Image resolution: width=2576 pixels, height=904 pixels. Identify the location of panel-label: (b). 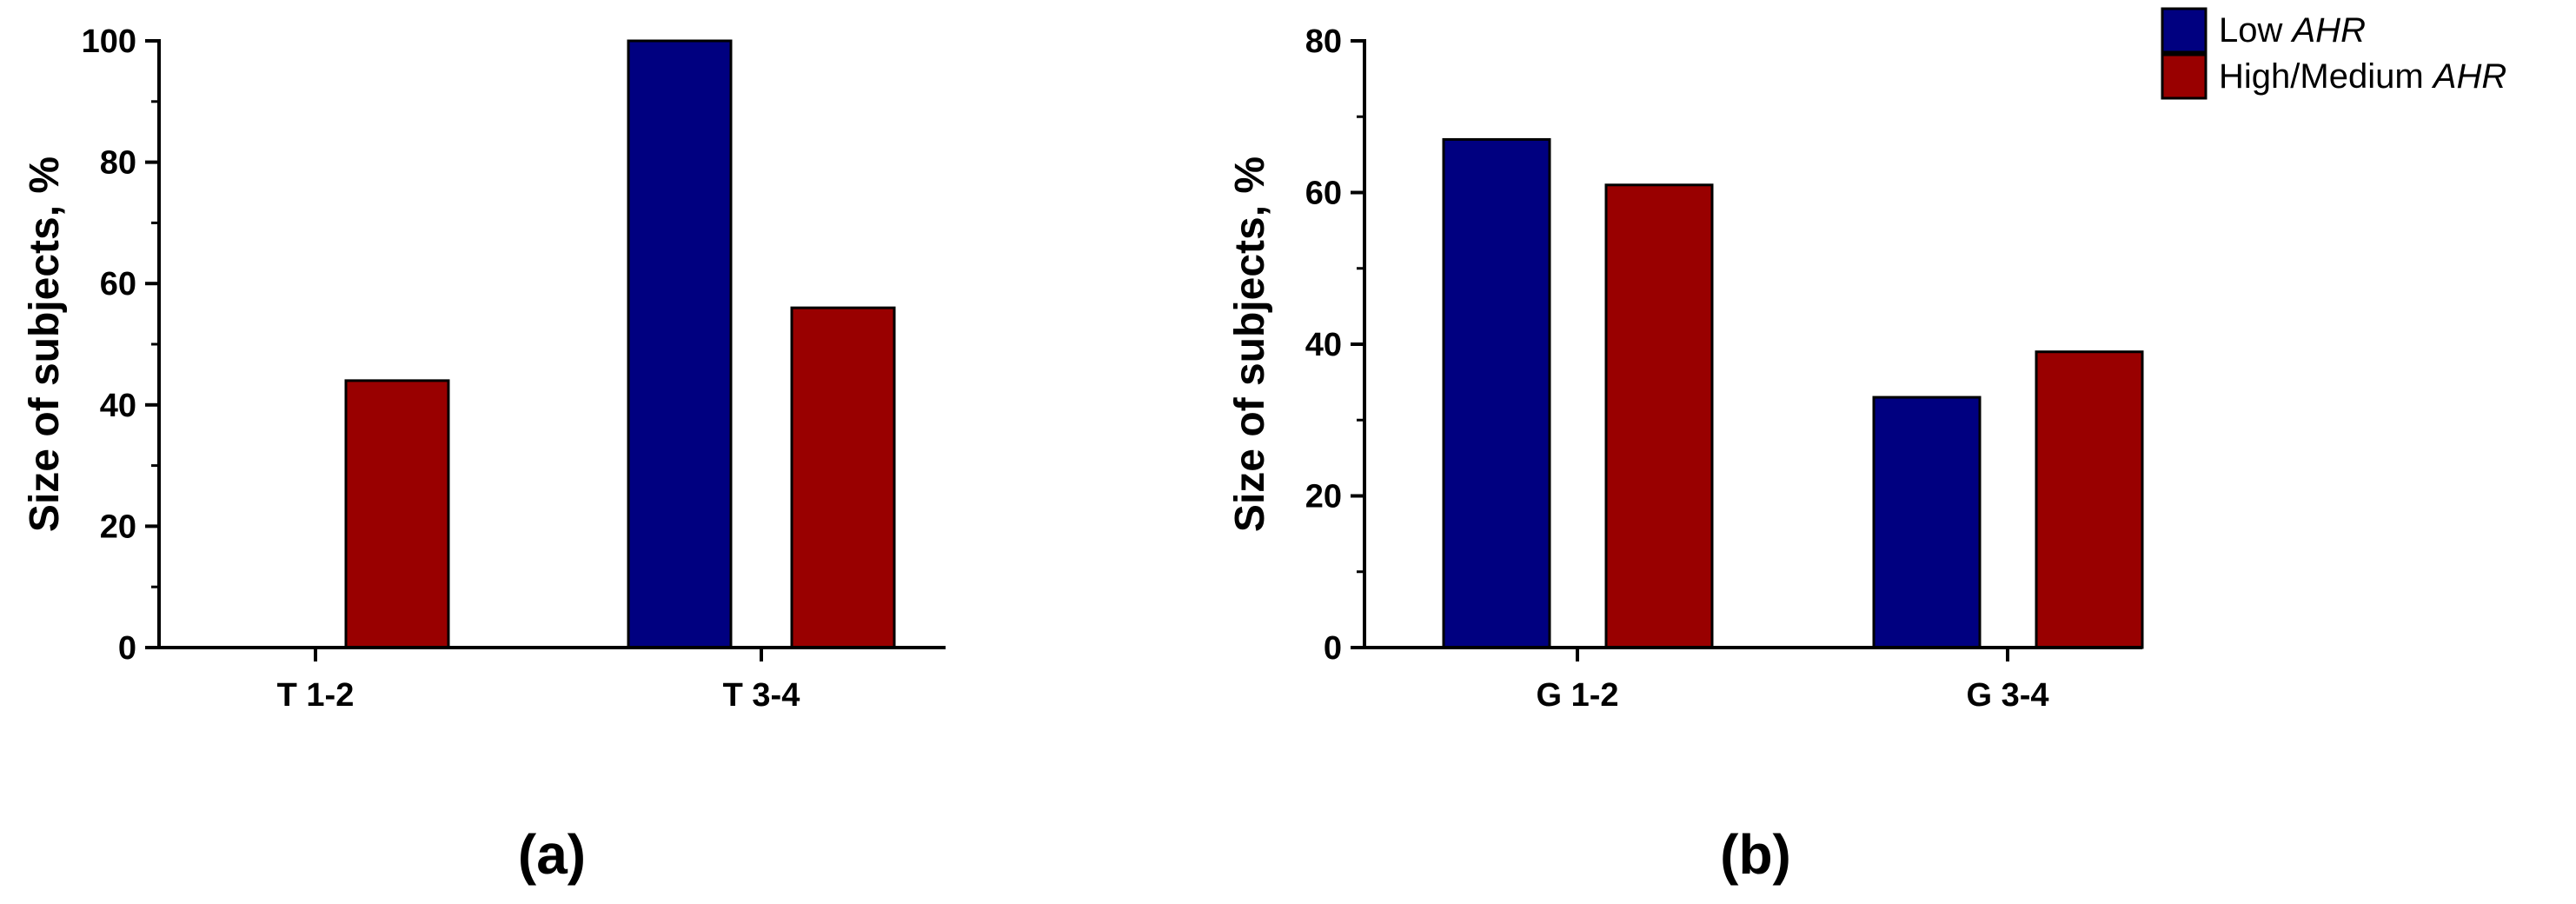
(1755, 854).